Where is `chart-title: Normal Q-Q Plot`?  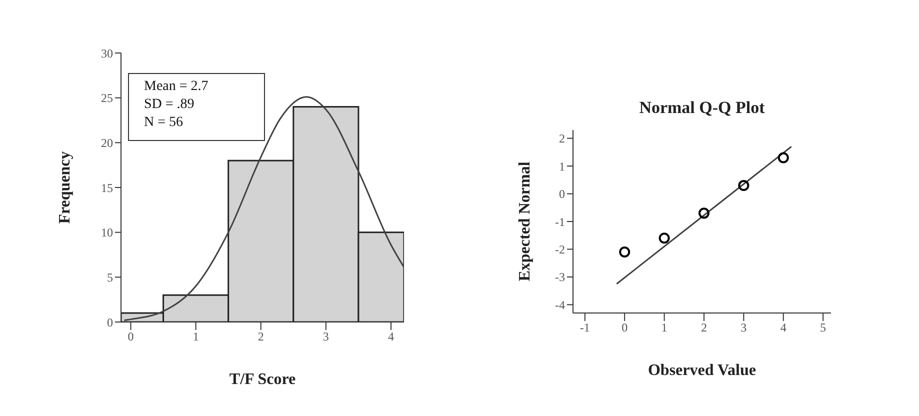 chart-title: Normal Q-Q Plot is located at coordinates (702, 108).